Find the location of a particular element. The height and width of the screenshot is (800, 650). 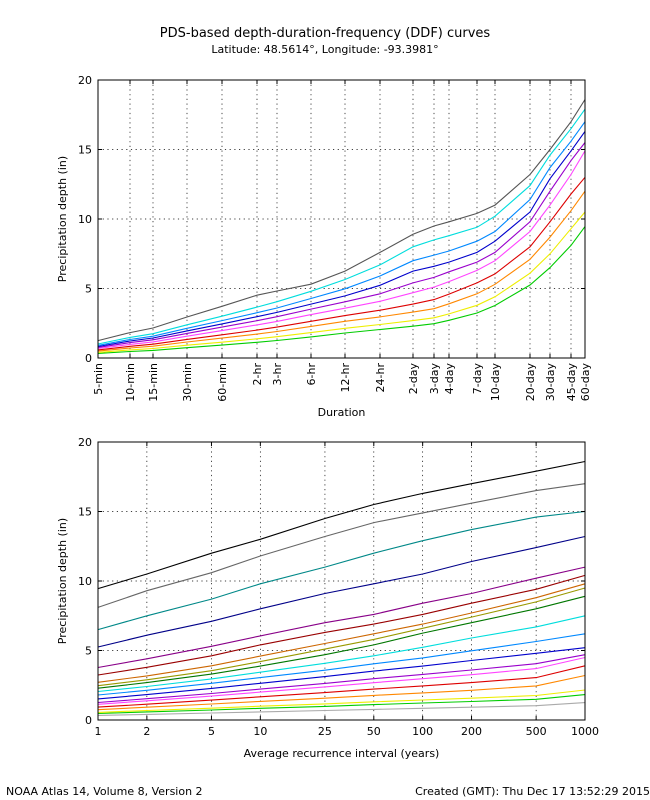

x-tick-label: 50 is located at coordinates (374, 731).